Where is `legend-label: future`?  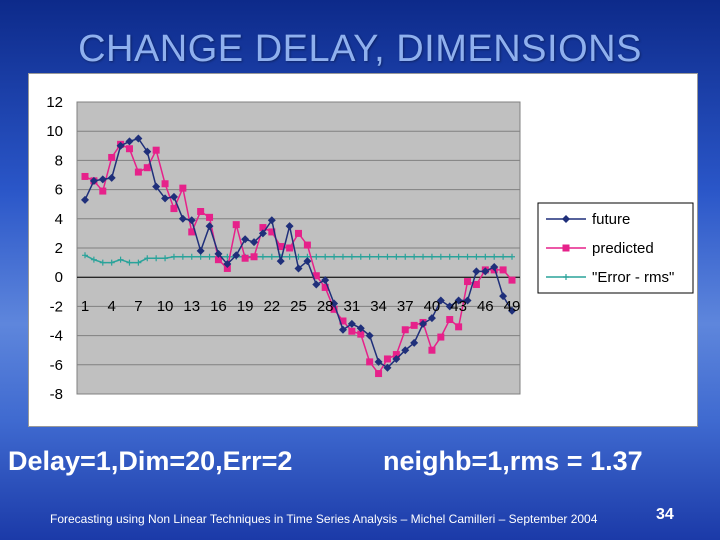 legend-label: future is located at coordinates (611, 219).